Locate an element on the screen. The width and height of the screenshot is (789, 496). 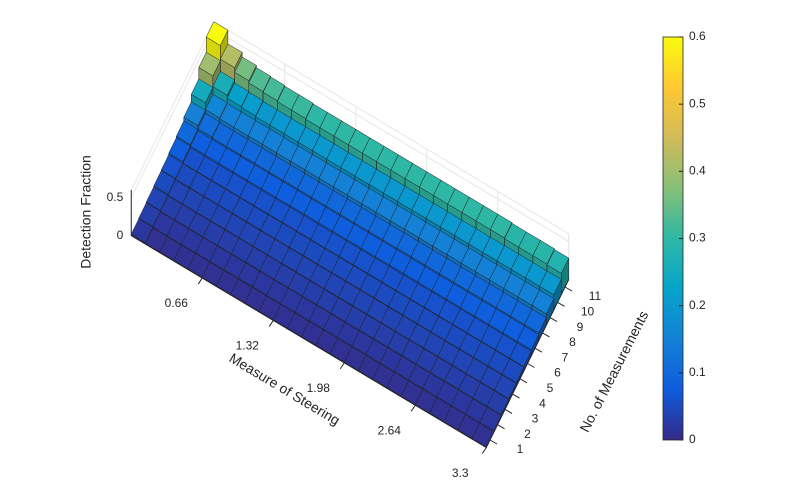
colorbar-tick-label: 0.3 is located at coordinates (697, 238).